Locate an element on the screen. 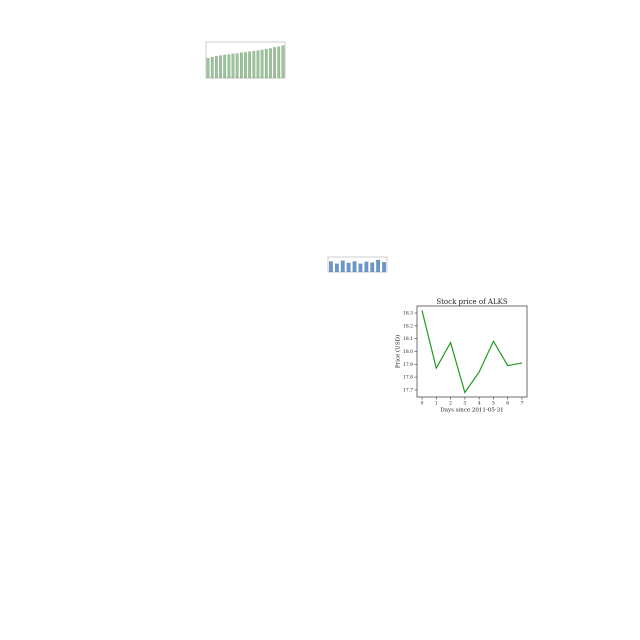 This screenshot has width=640, height=640. plot-frame is located at coordinates (357, 264).